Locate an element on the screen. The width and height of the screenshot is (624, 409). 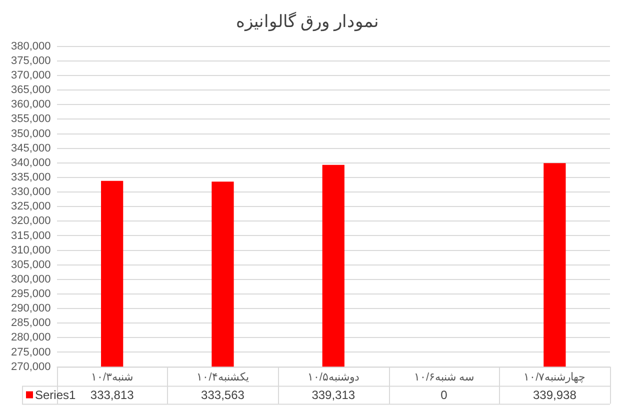
y-tick-label: 285,000 is located at coordinates (30, 323).